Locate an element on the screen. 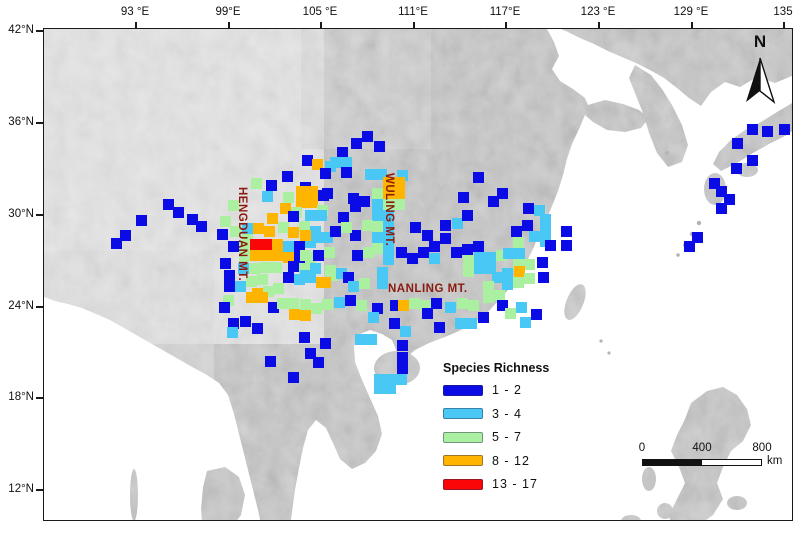 The width and height of the screenshot is (800, 533). legend-rows: 1 - 2 3 - 4 5 - 7 8 - 12 13 - 17 is located at coordinates (508, 437).